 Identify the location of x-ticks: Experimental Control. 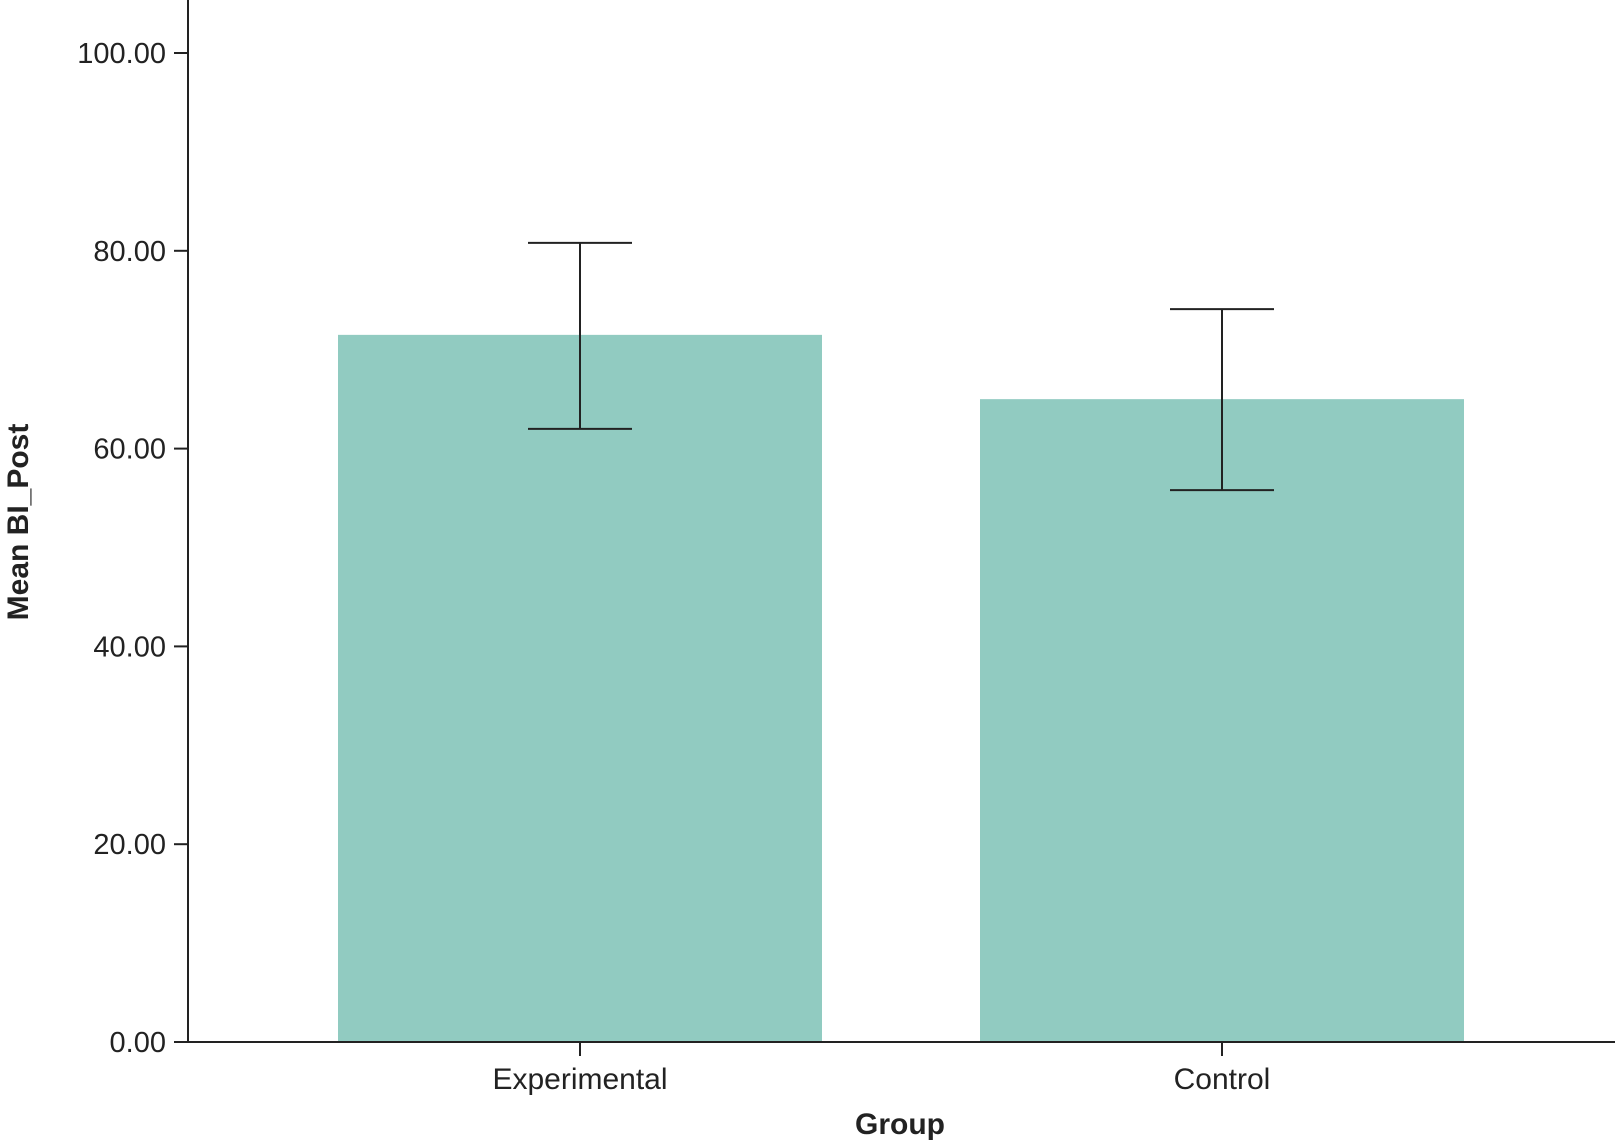
(881, 1069).